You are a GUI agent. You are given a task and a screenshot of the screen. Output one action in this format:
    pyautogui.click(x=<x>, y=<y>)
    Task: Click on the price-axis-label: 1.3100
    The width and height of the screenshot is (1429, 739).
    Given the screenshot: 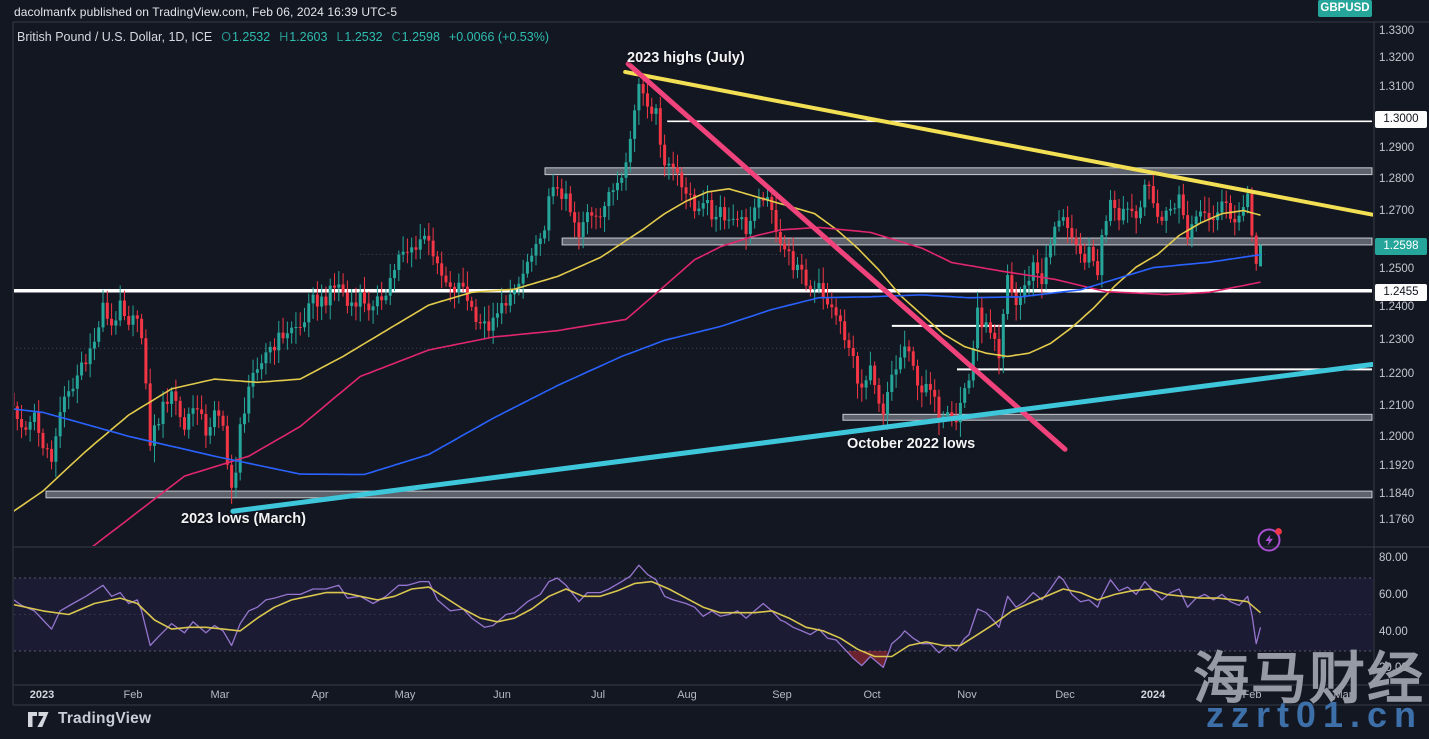 What is the action you would take?
    pyautogui.click(x=1397, y=87)
    